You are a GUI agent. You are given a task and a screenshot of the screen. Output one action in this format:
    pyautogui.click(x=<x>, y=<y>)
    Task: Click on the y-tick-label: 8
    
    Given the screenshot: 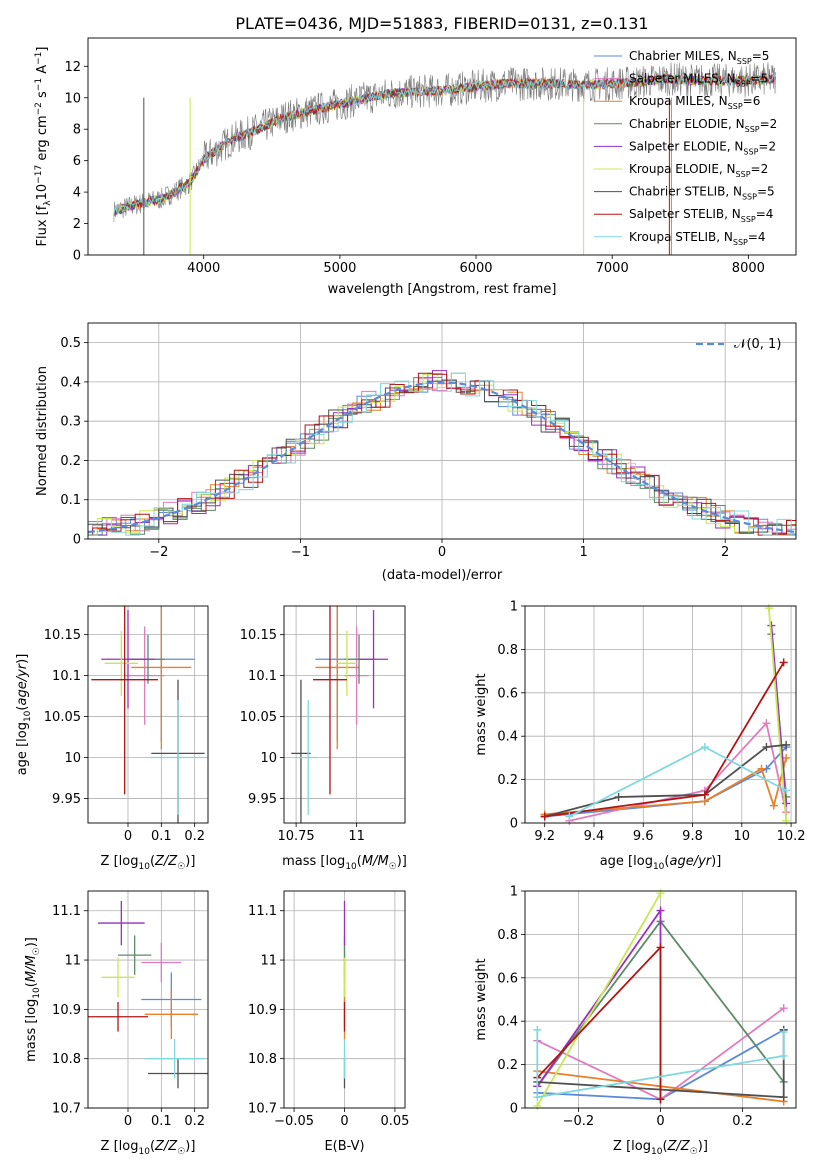 What is the action you would take?
    pyautogui.click(x=77, y=130)
    